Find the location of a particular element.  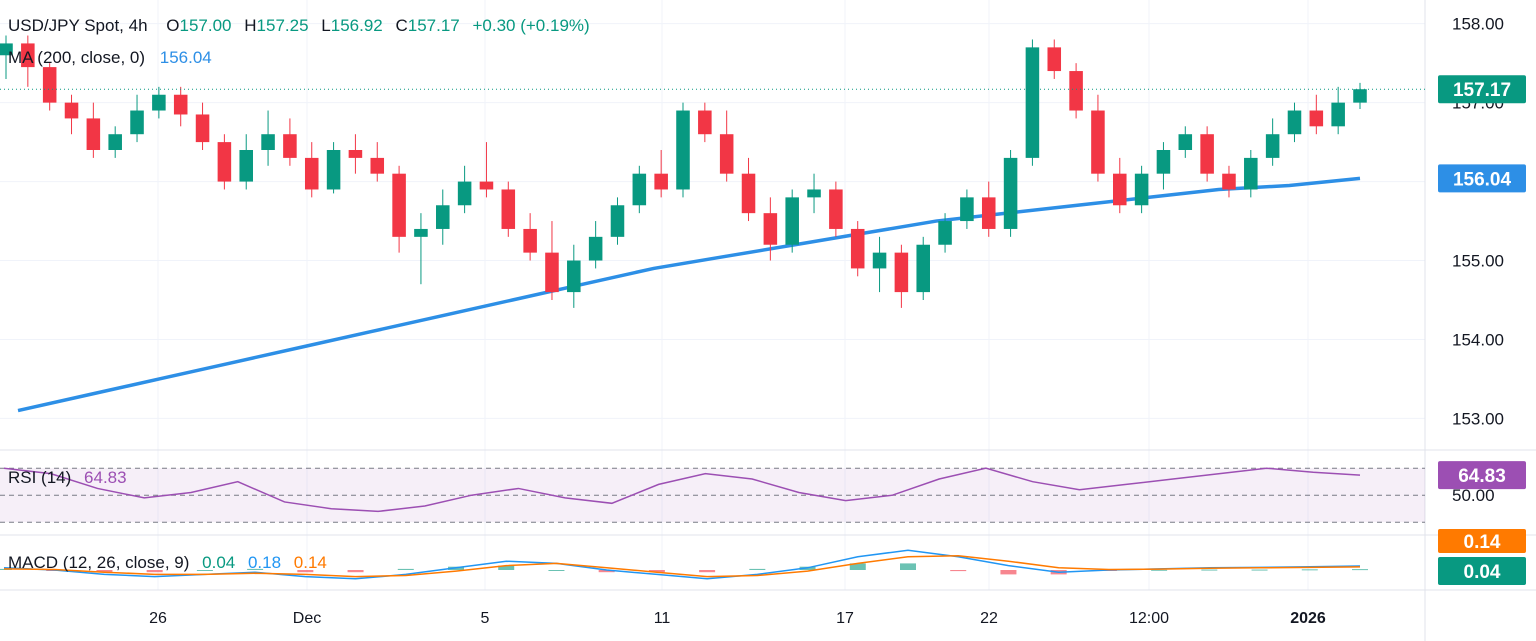

x-tick-label: 2026 is located at coordinates (1308, 618).